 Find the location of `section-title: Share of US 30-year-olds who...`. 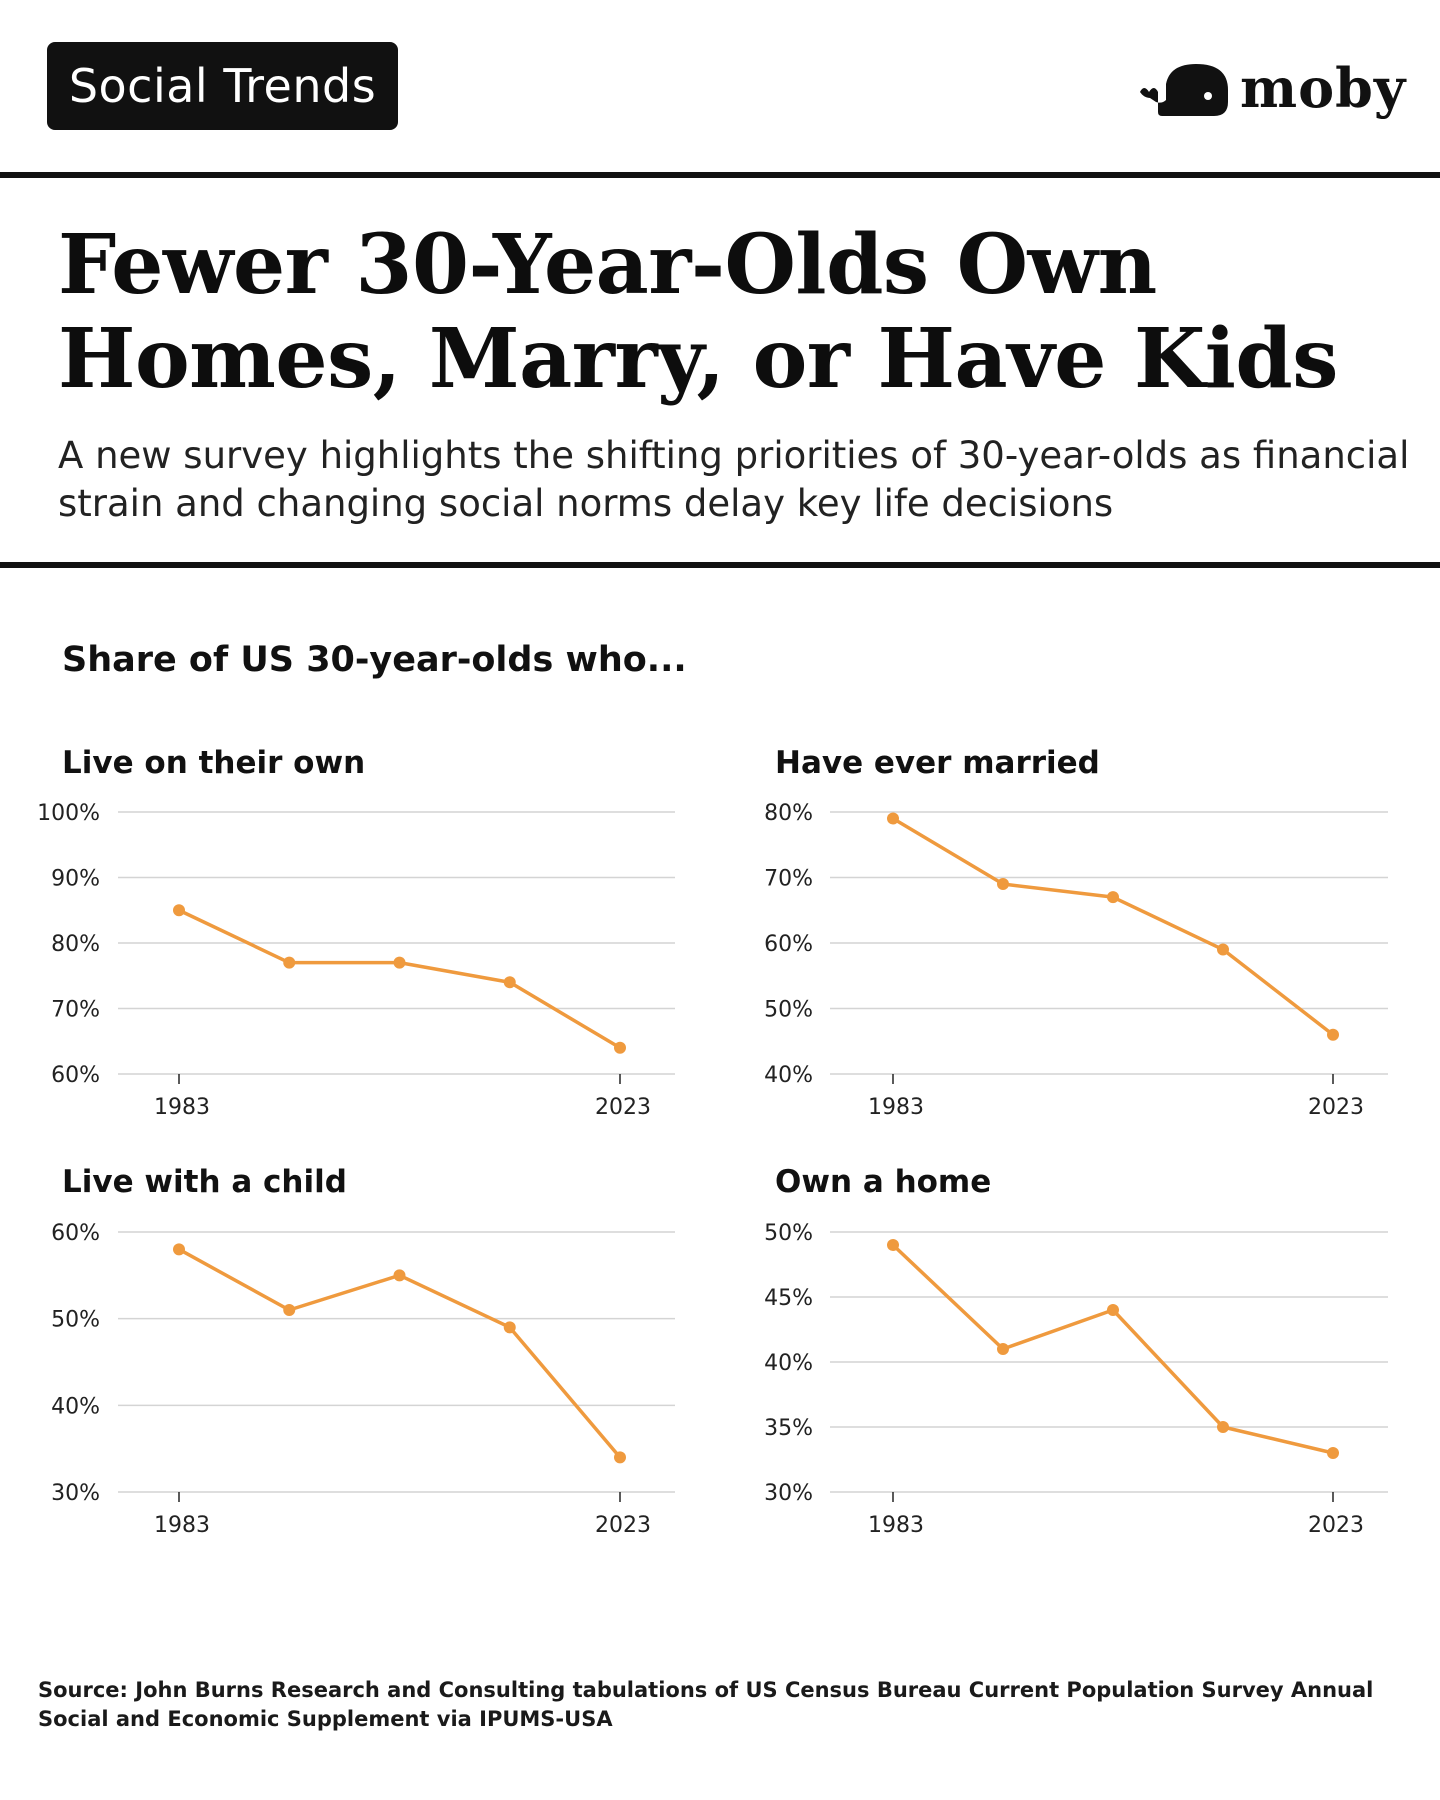

section-title: Share of US 30-year-olds who... is located at coordinates (374, 660).